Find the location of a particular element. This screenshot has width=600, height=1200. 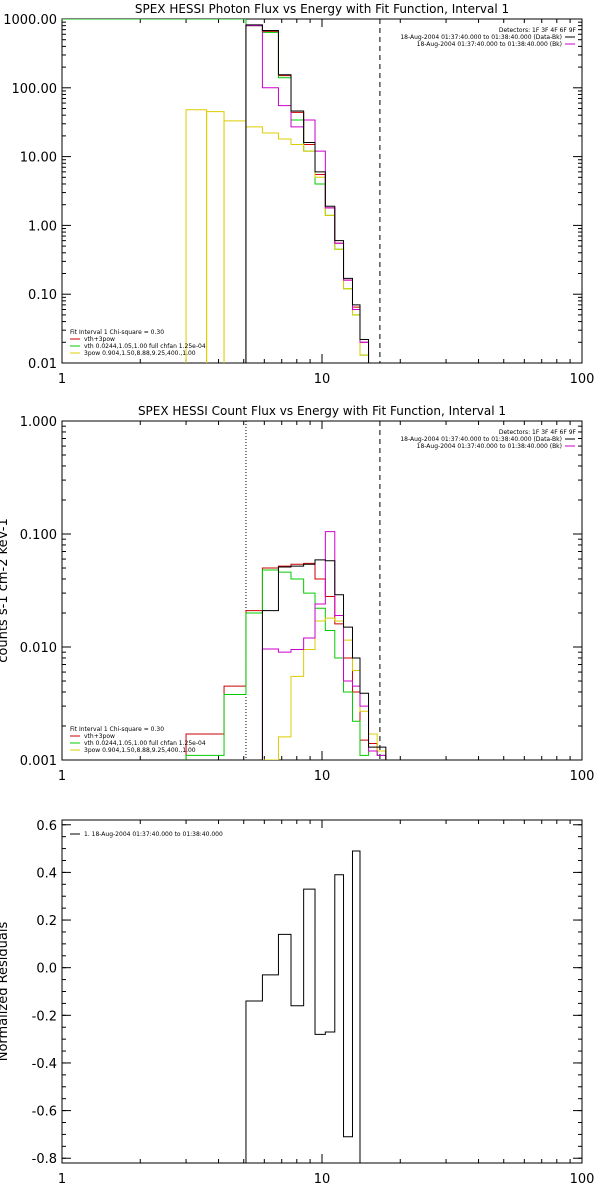

y-tick-label: 0.6 is located at coordinates (46, 826).